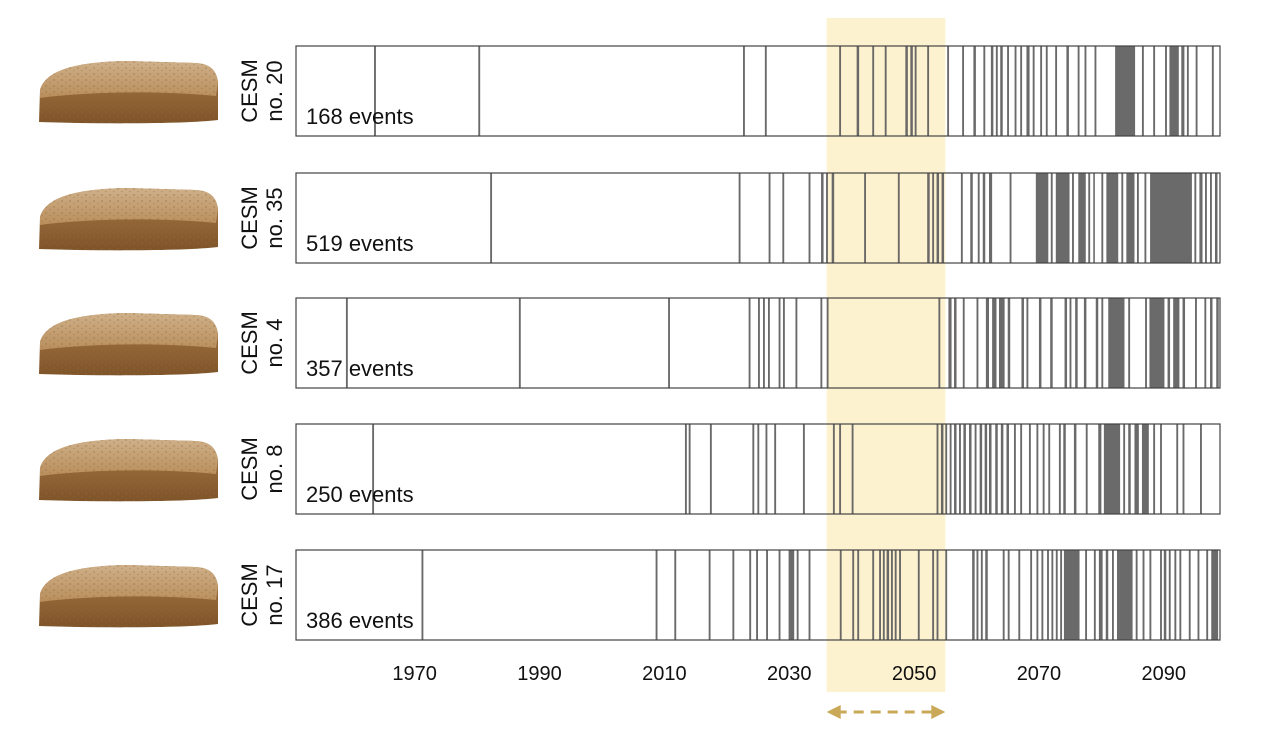 The image size is (1265, 739). Describe the element at coordinates (729, 343) in the screenshot. I see `panel: 357 events CESM no. 4` at that location.